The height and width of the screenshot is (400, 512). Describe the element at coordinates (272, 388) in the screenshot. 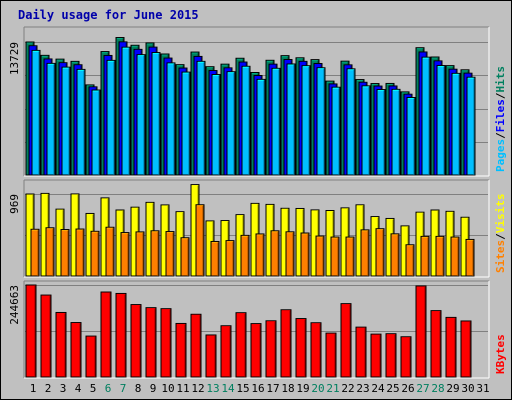

I see `x-tick-label: 17` at that location.